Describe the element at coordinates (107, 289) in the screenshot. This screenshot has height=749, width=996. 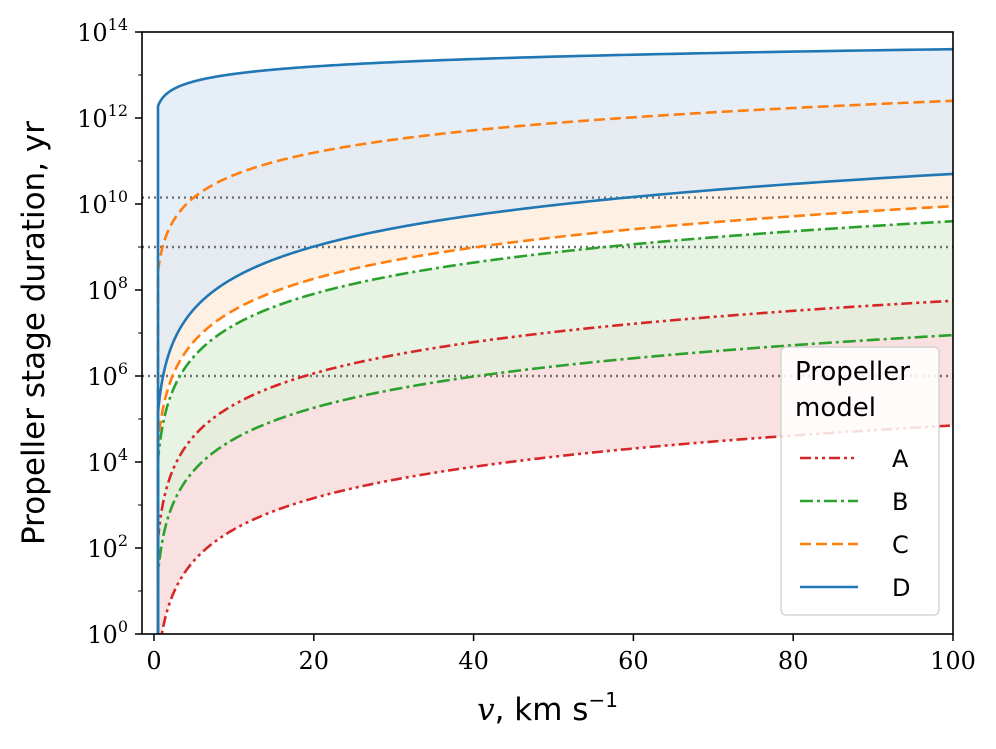
I see `y-tick-label: 10⁸` at that location.